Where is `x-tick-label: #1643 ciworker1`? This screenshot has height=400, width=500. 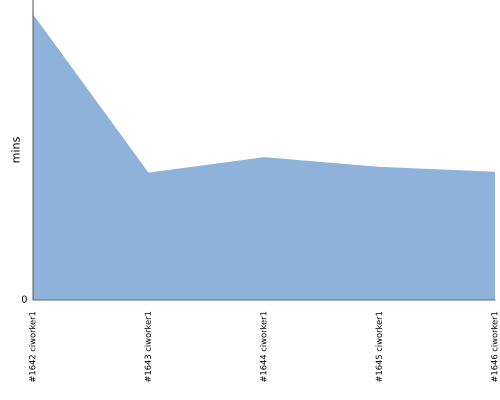 x-tick-label: #1643 ciworker1 is located at coordinates (147, 347).